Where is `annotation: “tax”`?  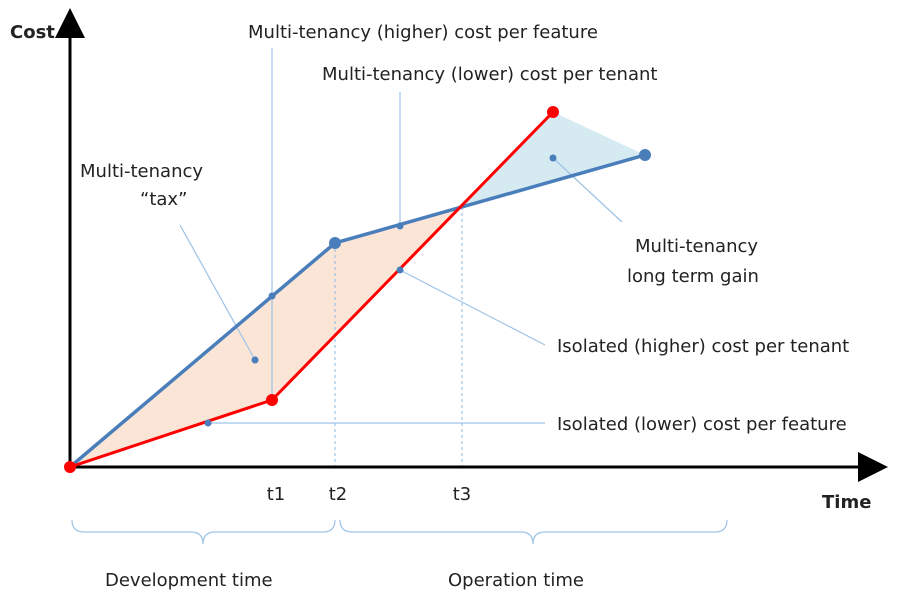 annotation: “tax” is located at coordinates (163, 199).